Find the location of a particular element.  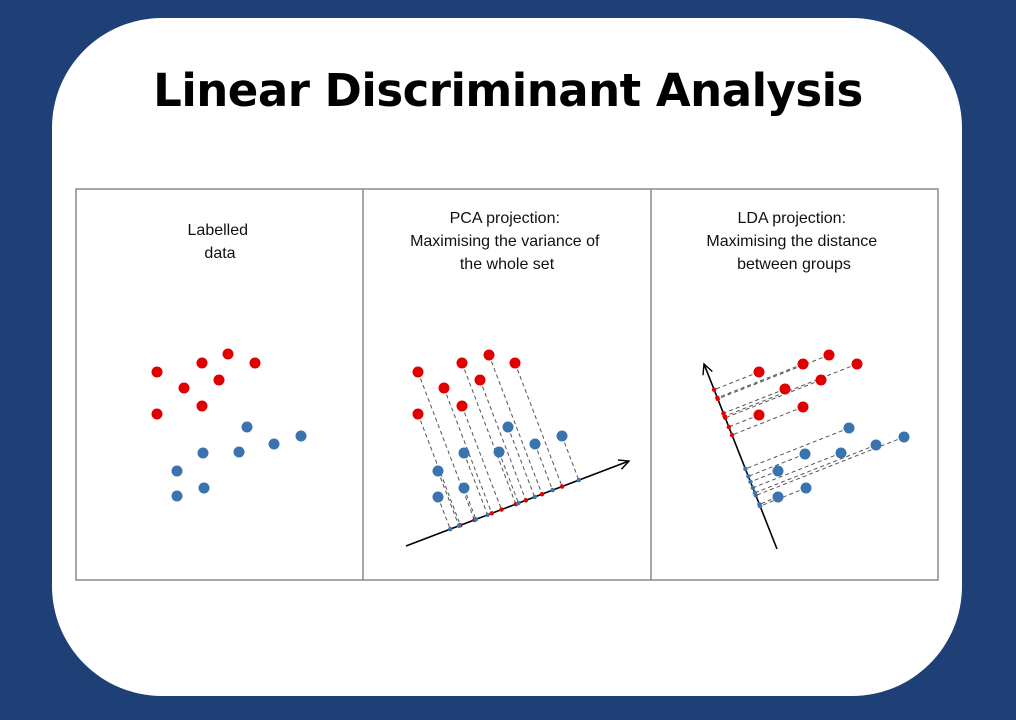

panel-lda-title-line-3: between groups is located at coordinates (794, 264).